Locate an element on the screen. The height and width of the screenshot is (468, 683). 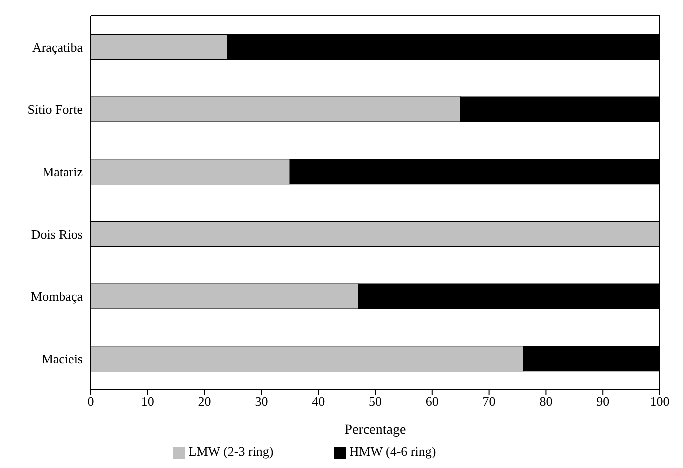
y-tick-label: Sítio Forte is located at coordinates (56, 110).